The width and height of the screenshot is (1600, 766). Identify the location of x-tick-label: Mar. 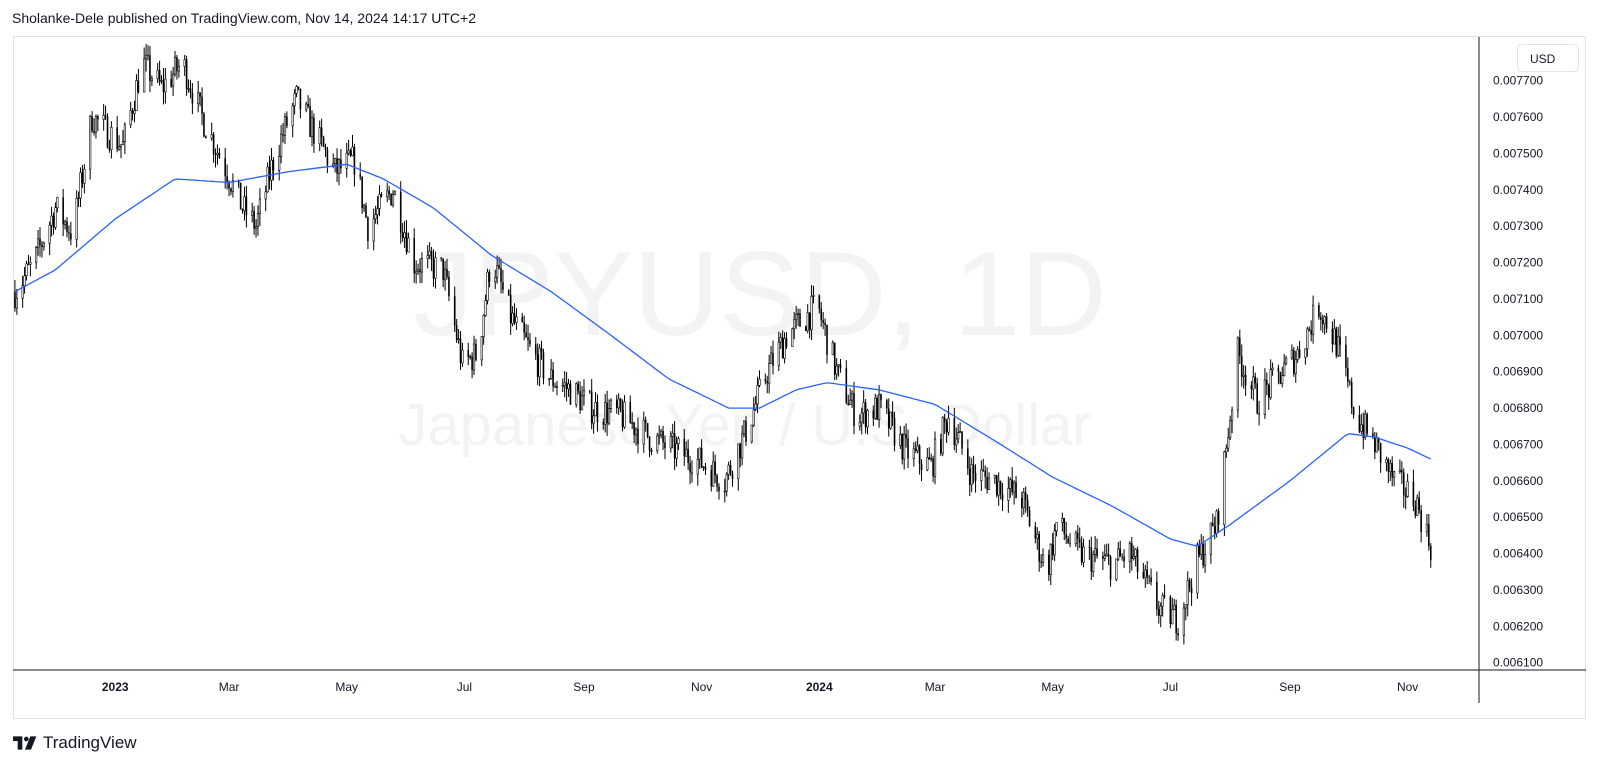
(229, 687).